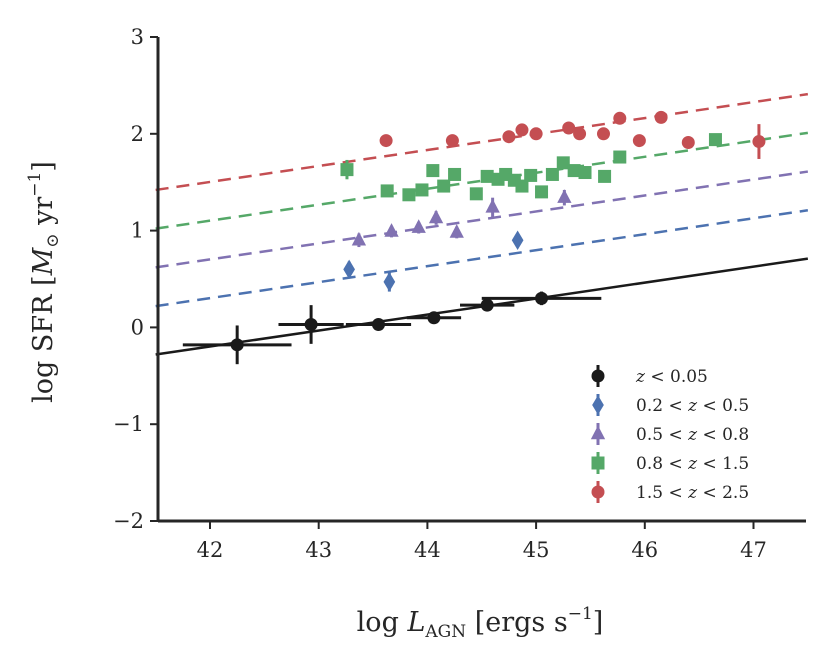 The height and width of the screenshot is (667, 830). I want to click on x-tick-label: 42, so click(210, 550).